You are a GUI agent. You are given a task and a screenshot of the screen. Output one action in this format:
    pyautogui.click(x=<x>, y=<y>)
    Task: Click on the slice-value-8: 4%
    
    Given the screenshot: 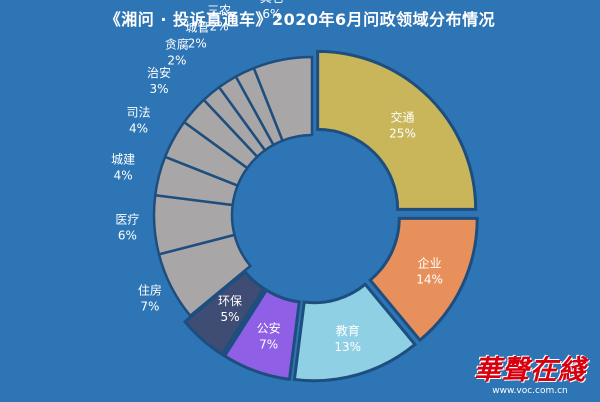 What is the action you would take?
    pyautogui.click(x=123, y=176)
    